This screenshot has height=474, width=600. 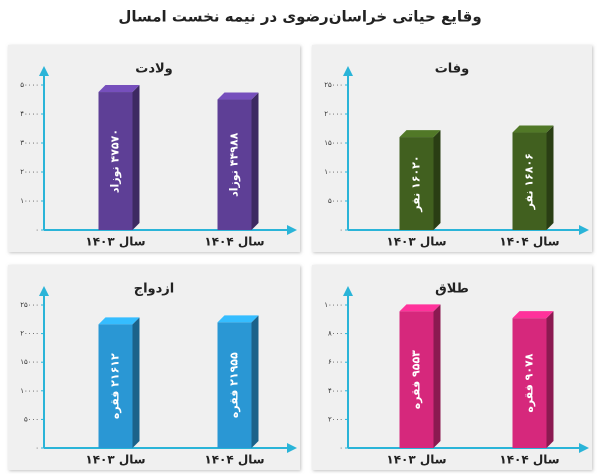 I want to click on chart-title: طلاق, so click(x=452, y=289).